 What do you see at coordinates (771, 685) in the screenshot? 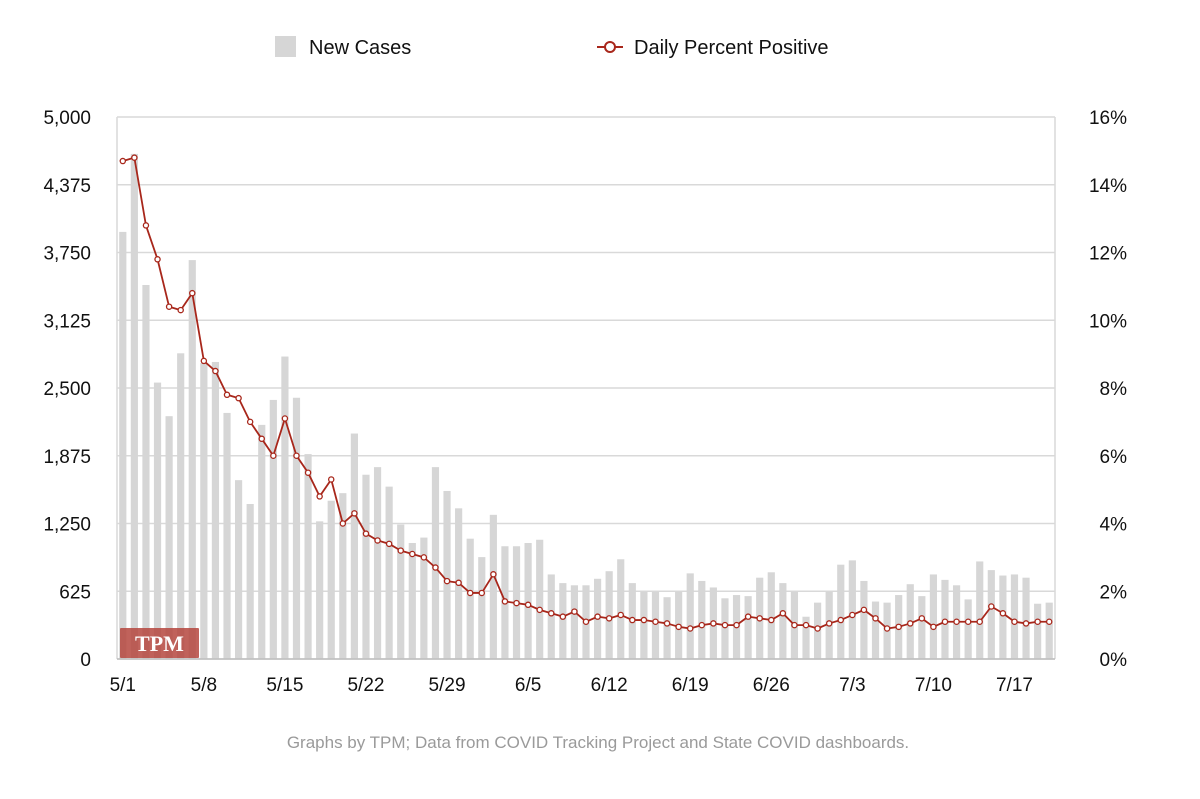
I see `x-tick-label: 6/26` at bounding box center [771, 685].